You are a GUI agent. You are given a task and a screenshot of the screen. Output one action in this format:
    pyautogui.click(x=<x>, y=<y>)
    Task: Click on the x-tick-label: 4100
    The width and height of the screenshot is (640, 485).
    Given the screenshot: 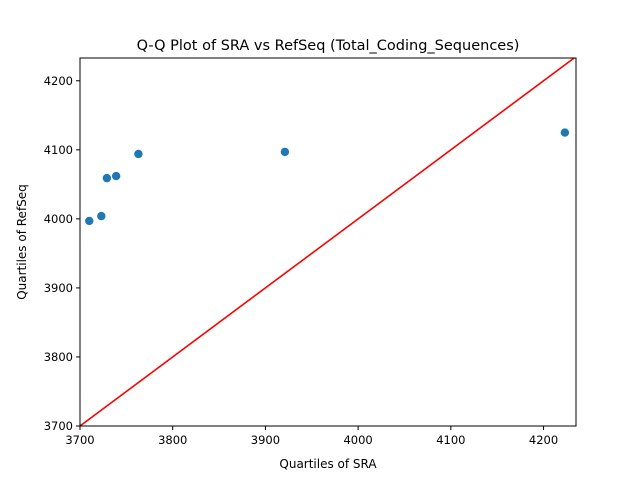 What is the action you would take?
    pyautogui.click(x=450, y=440)
    